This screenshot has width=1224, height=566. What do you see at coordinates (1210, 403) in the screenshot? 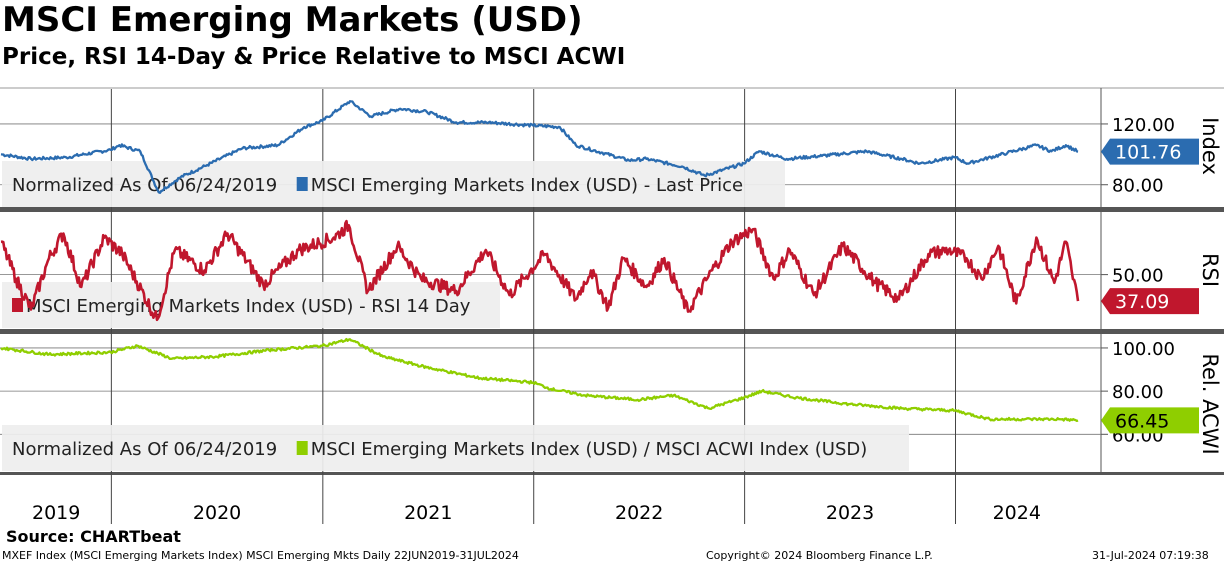
I see `panel3-ylabel: Rel. ACWI` at bounding box center [1210, 403].